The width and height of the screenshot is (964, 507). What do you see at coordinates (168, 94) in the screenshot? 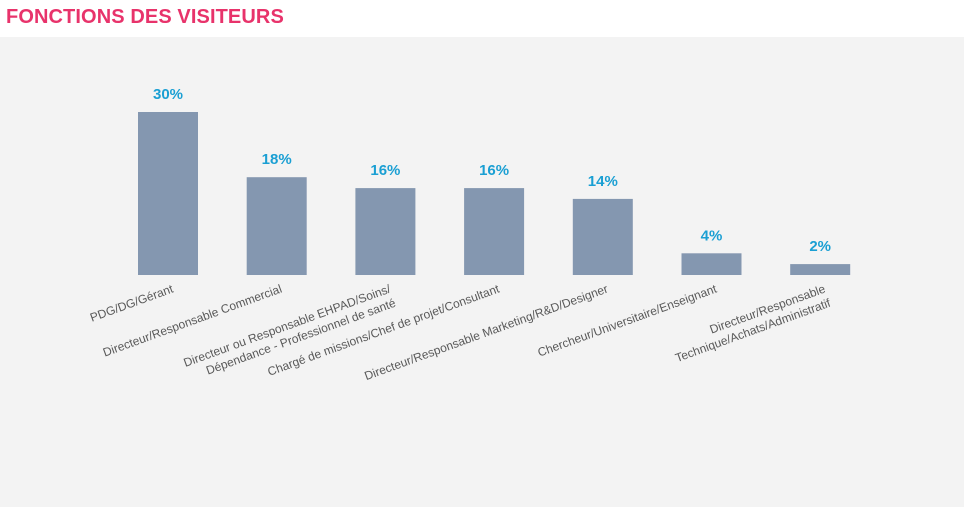
I see `value-label-1: 30%` at bounding box center [168, 94].